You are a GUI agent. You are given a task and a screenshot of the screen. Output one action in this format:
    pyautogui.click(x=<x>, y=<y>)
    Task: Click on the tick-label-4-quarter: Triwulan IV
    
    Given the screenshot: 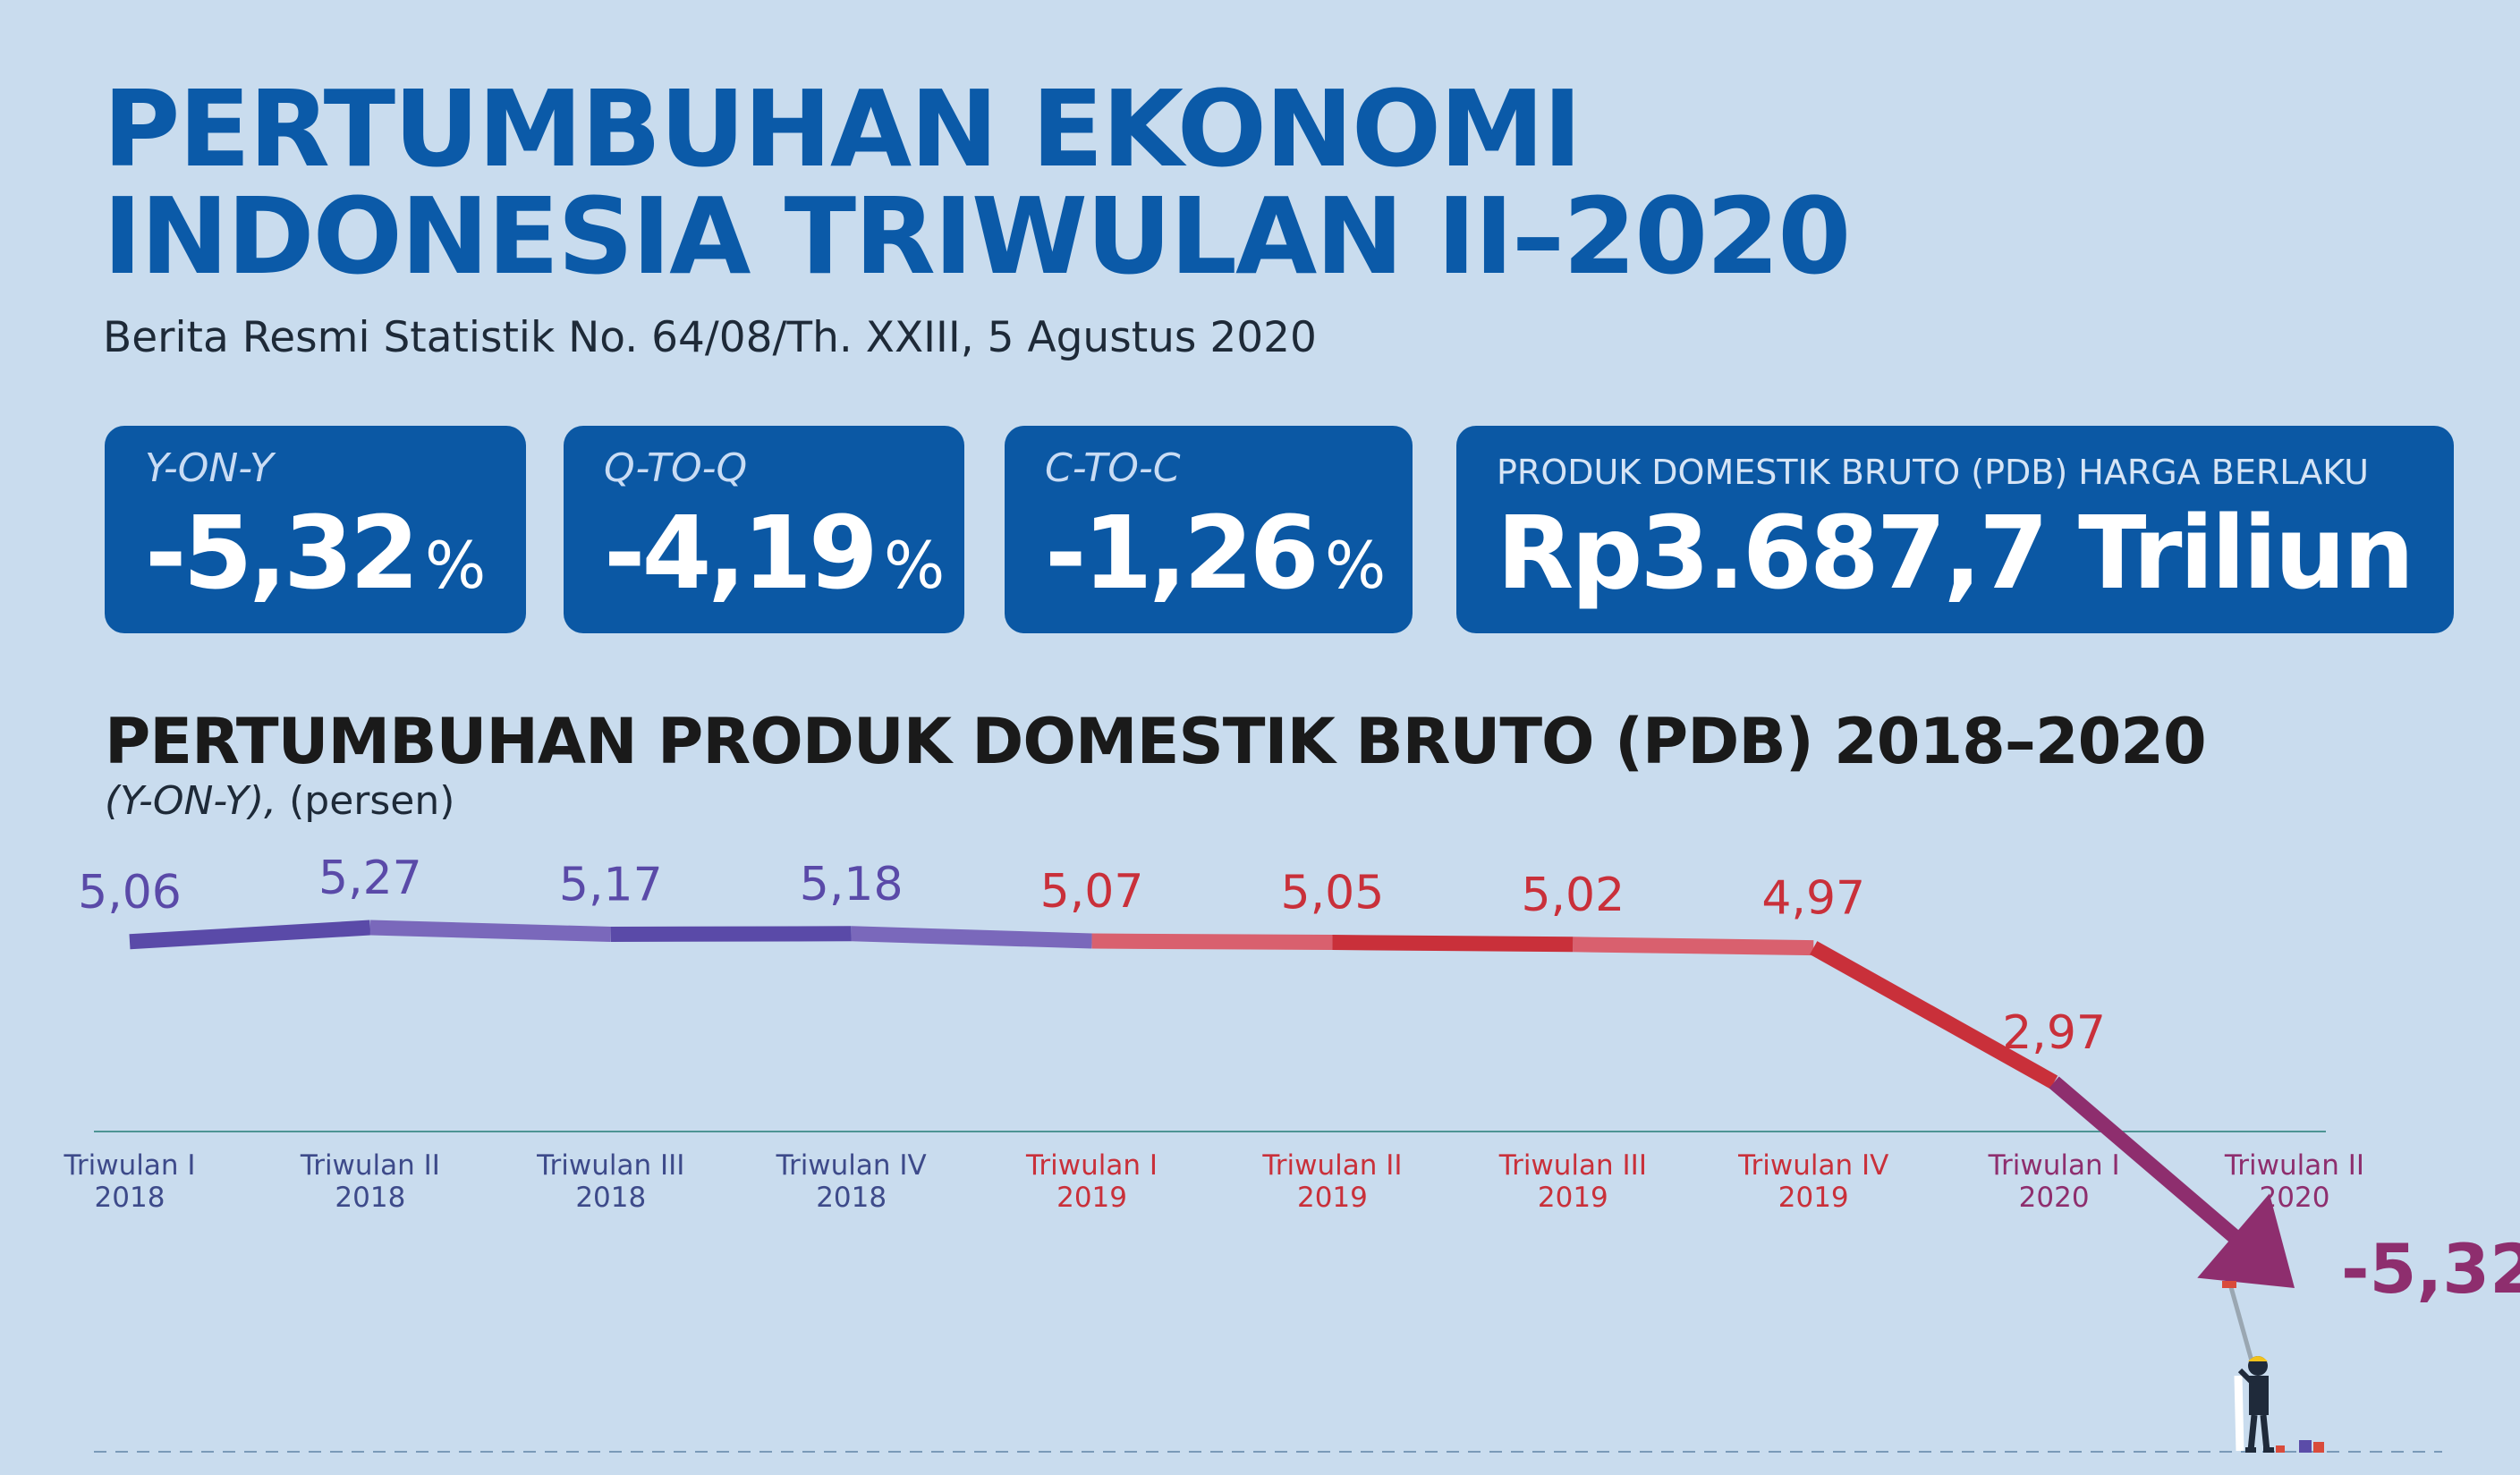 What is the action you would take?
    pyautogui.click(x=851, y=1165)
    